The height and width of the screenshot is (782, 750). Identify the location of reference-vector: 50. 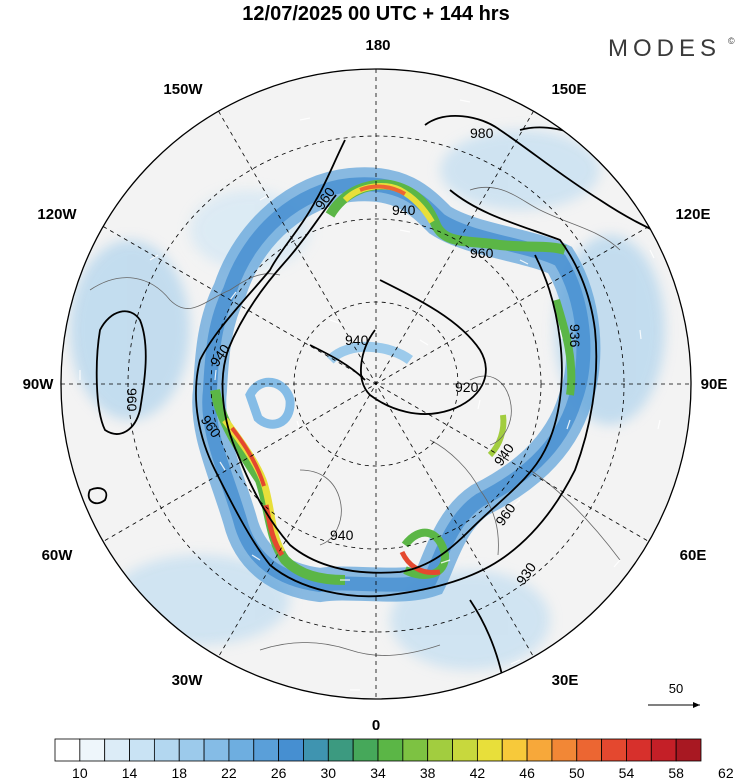
(674, 694).